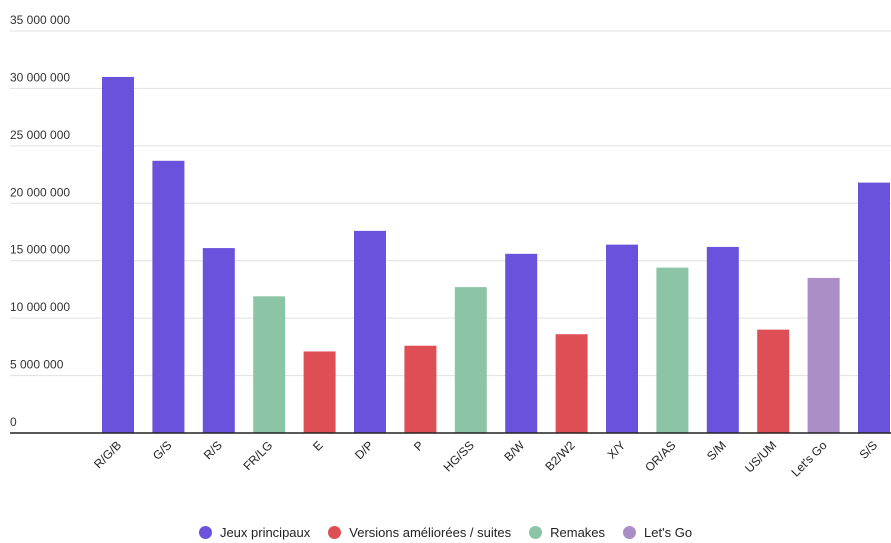  I want to click on legend-item-letsgo: Let's Go, so click(657, 532).